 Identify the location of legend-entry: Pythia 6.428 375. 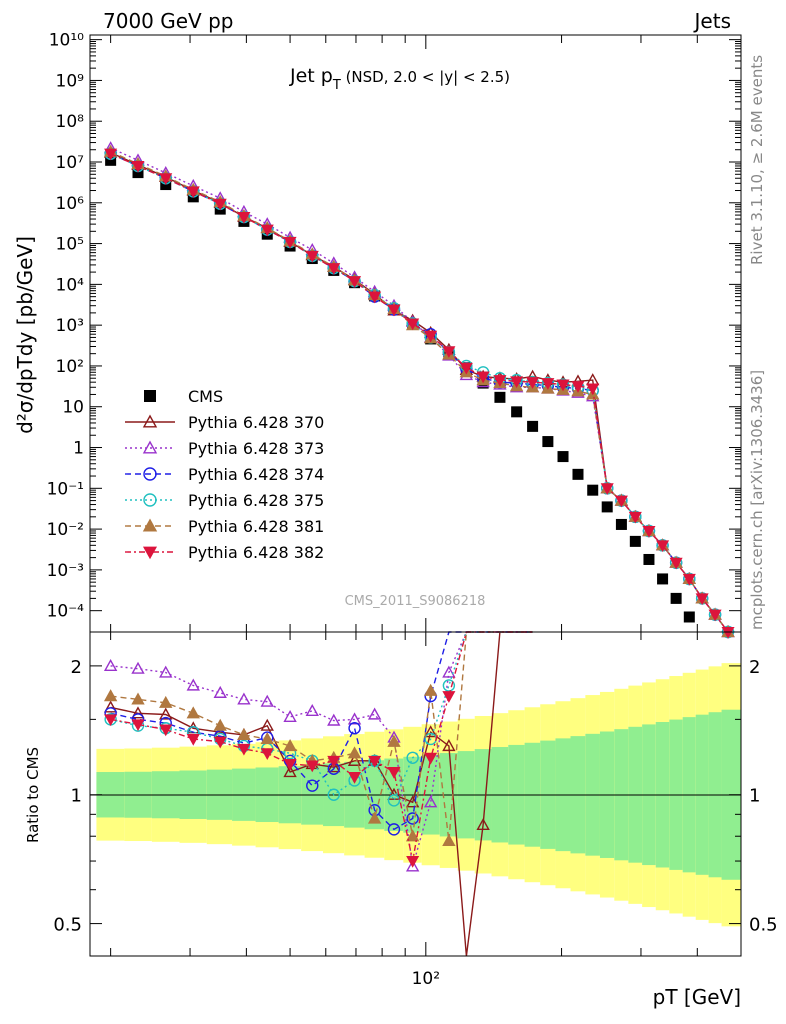
(224, 500).